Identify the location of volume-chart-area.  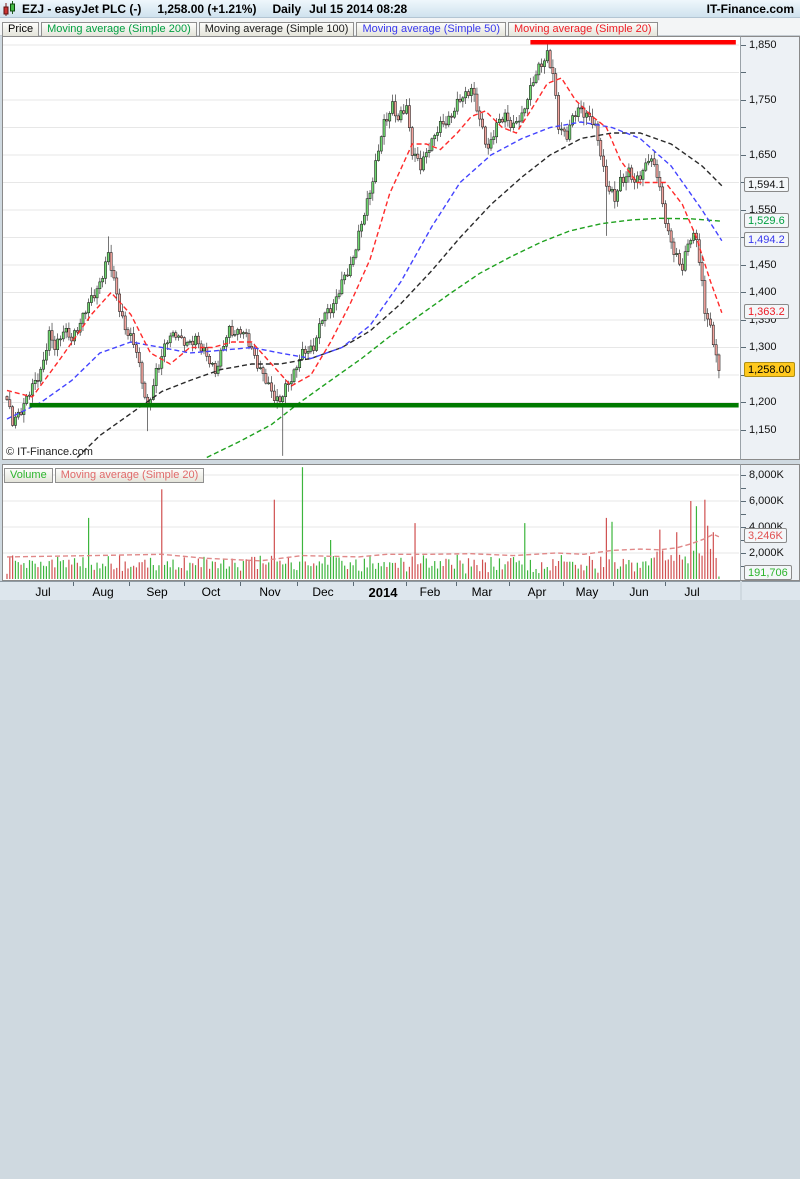
(371, 522).